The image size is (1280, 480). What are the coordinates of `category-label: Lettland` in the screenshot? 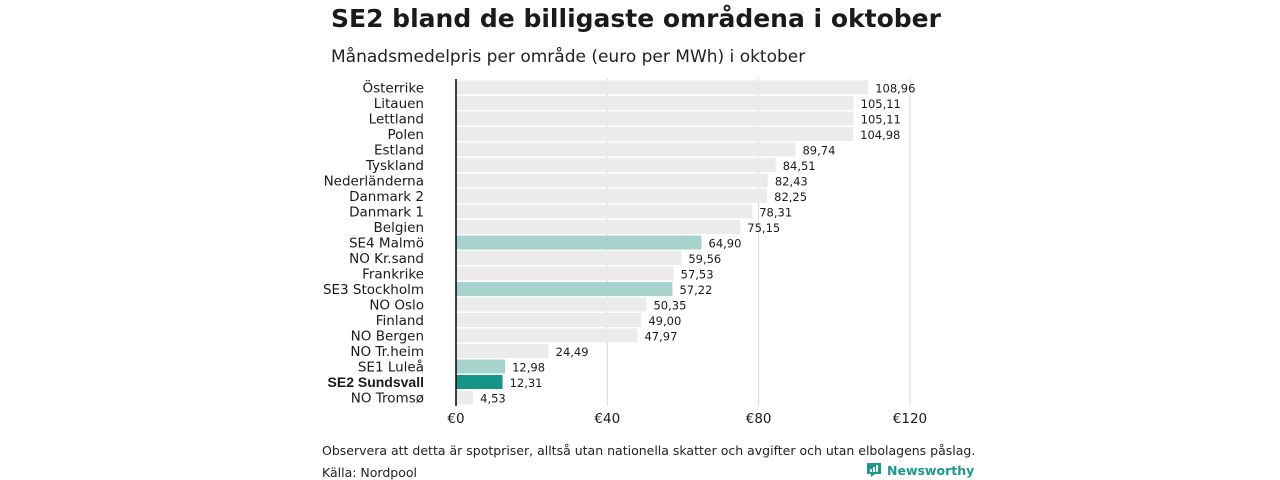 It's located at (396, 120).